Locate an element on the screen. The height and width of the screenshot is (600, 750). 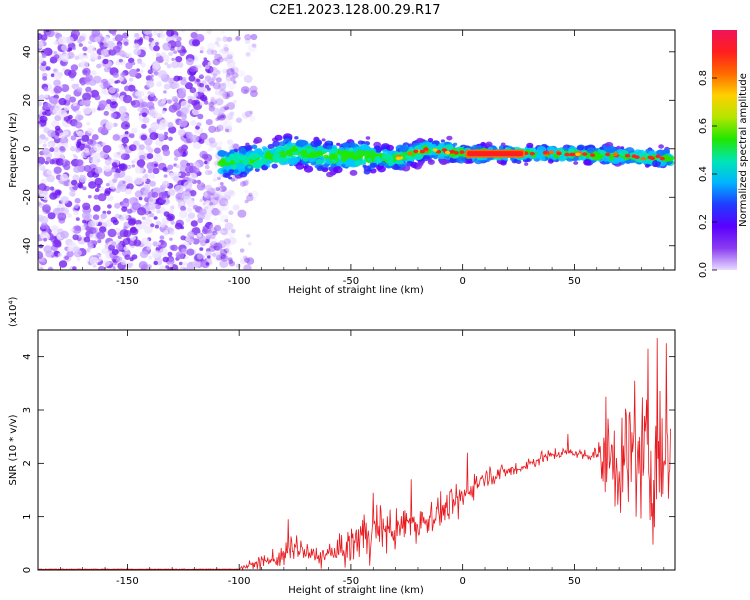
y-tick-label: 3 is located at coordinates (27, 410).